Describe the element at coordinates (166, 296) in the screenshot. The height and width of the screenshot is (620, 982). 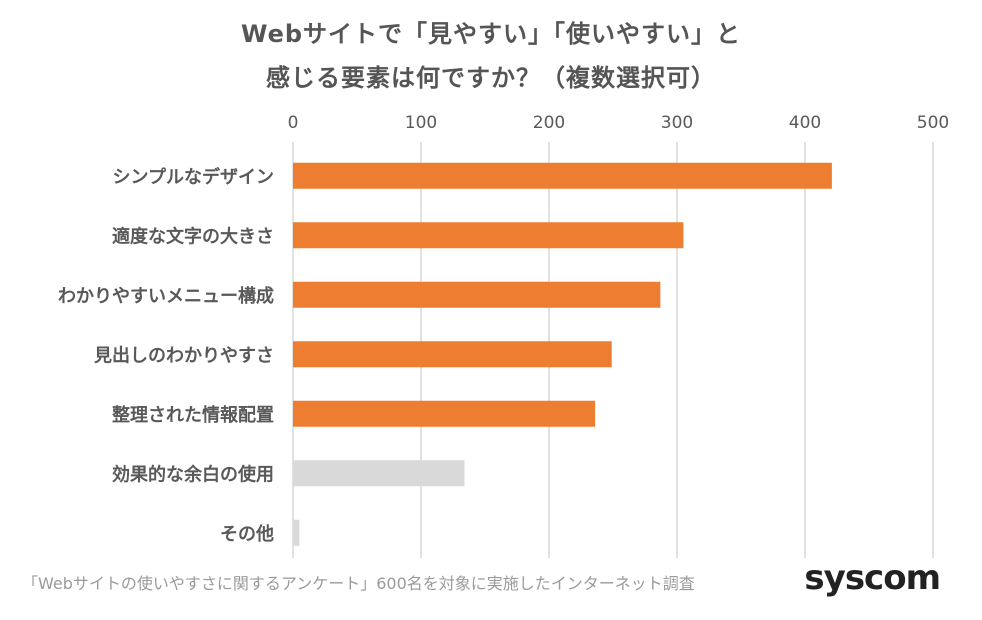
I see `category-label: わかりやすいメニュー構成` at that location.